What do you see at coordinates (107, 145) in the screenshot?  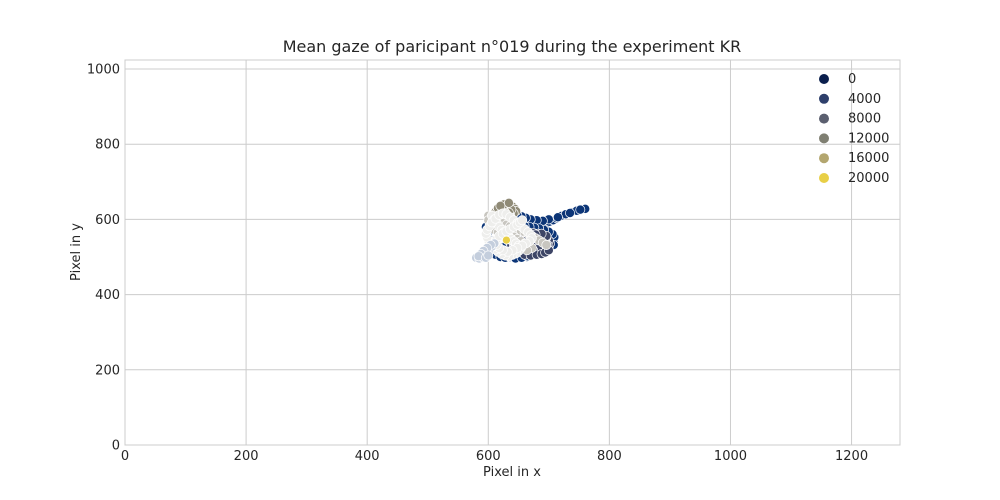 I see `y-tick-label: 800` at bounding box center [107, 145].